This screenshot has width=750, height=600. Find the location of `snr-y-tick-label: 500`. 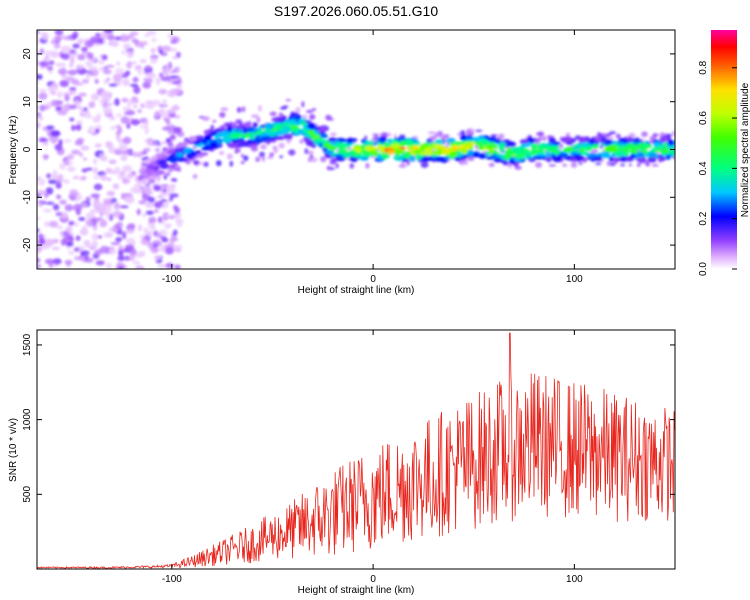

snr-y-tick-label: 500 is located at coordinates (27, 494).